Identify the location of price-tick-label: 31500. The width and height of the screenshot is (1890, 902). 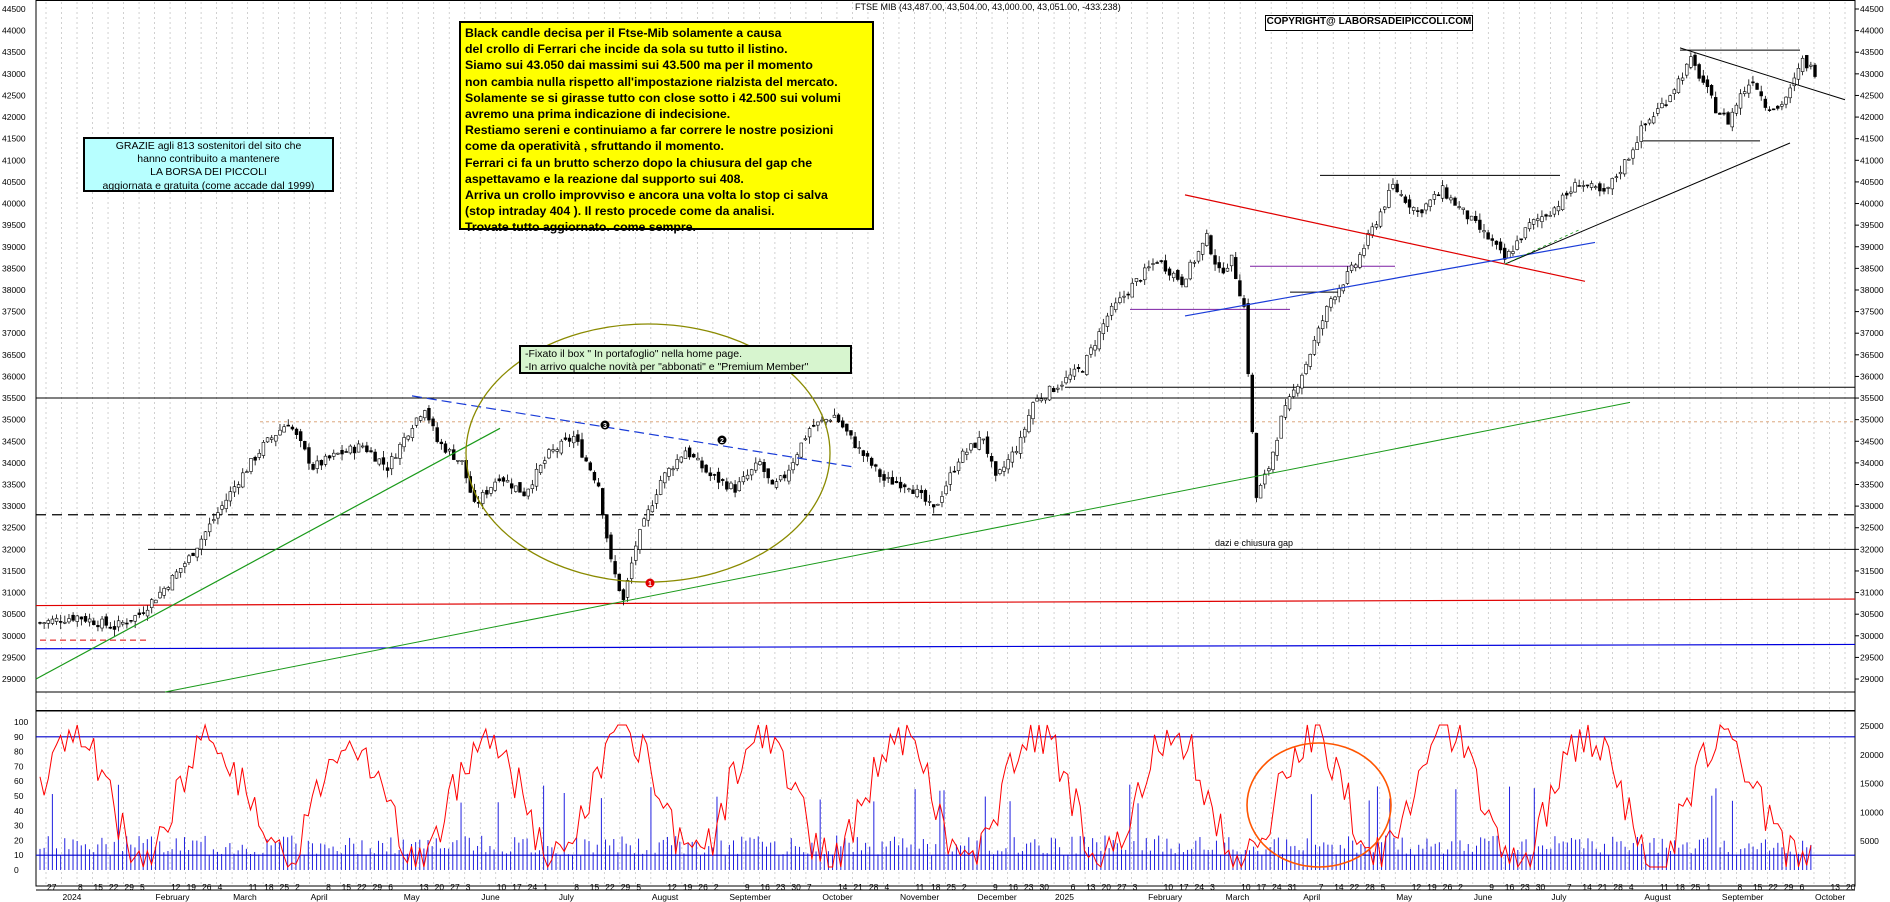
(1872, 571).